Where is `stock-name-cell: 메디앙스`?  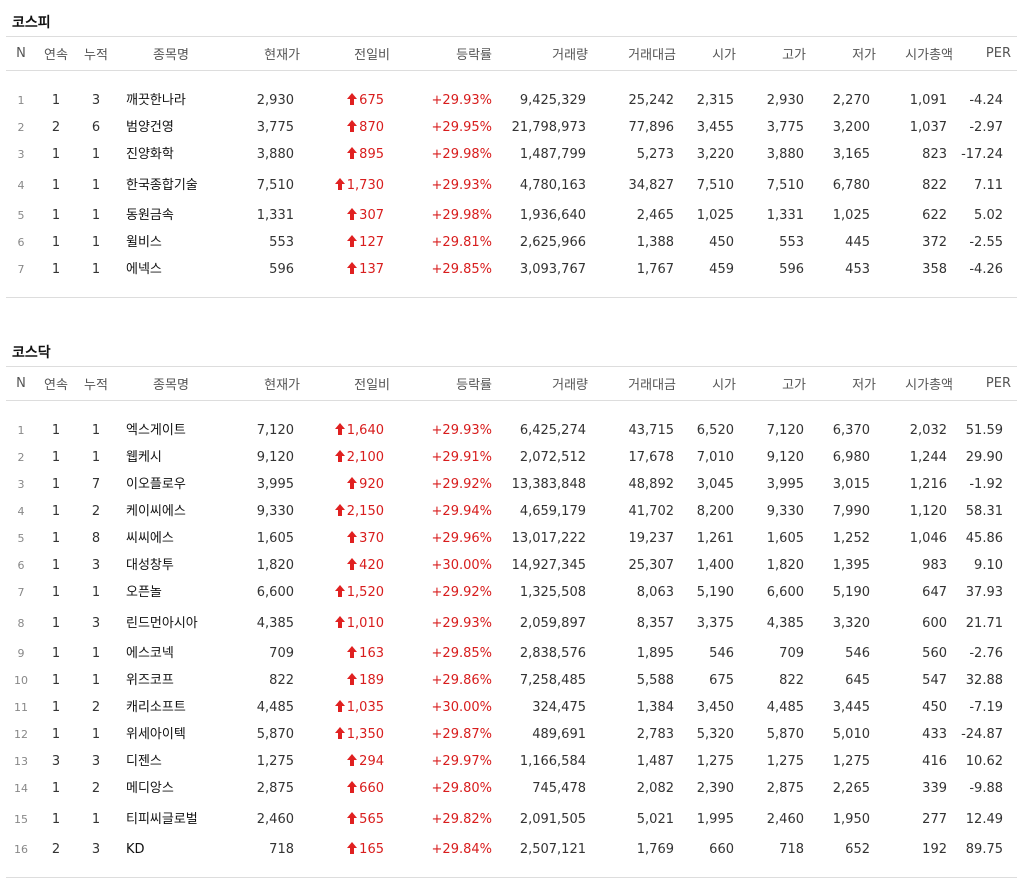 stock-name-cell: 메디앙스 is located at coordinates (171, 788).